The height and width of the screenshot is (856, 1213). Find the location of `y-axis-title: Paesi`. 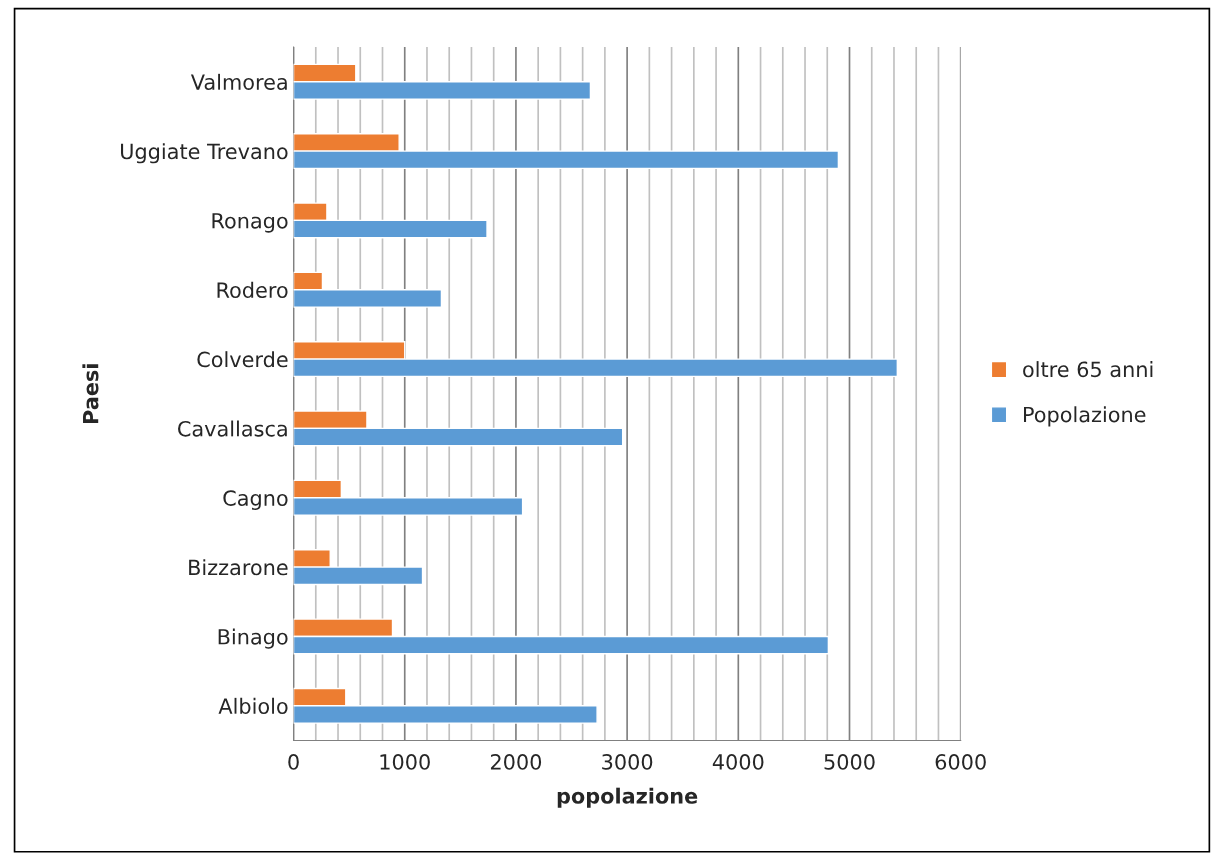

y-axis-title: Paesi is located at coordinates (90, 394).